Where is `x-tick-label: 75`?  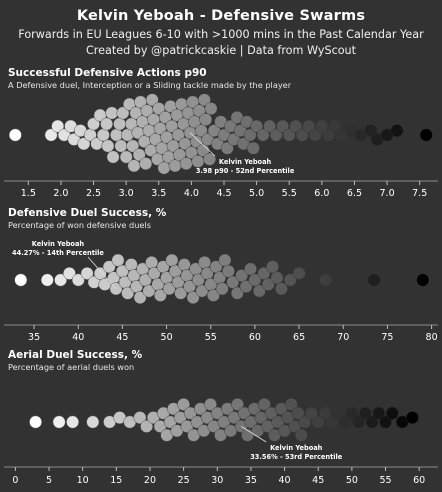 x-tick-label: 75 is located at coordinates (387, 337).